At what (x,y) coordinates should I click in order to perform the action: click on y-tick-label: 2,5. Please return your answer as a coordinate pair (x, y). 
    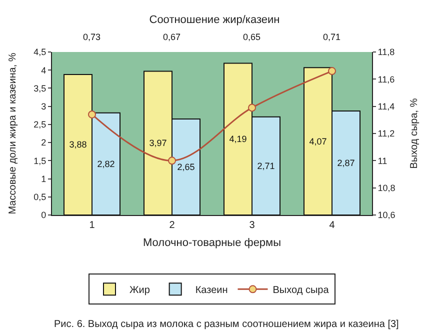
    Looking at the image, I should click on (40, 125).